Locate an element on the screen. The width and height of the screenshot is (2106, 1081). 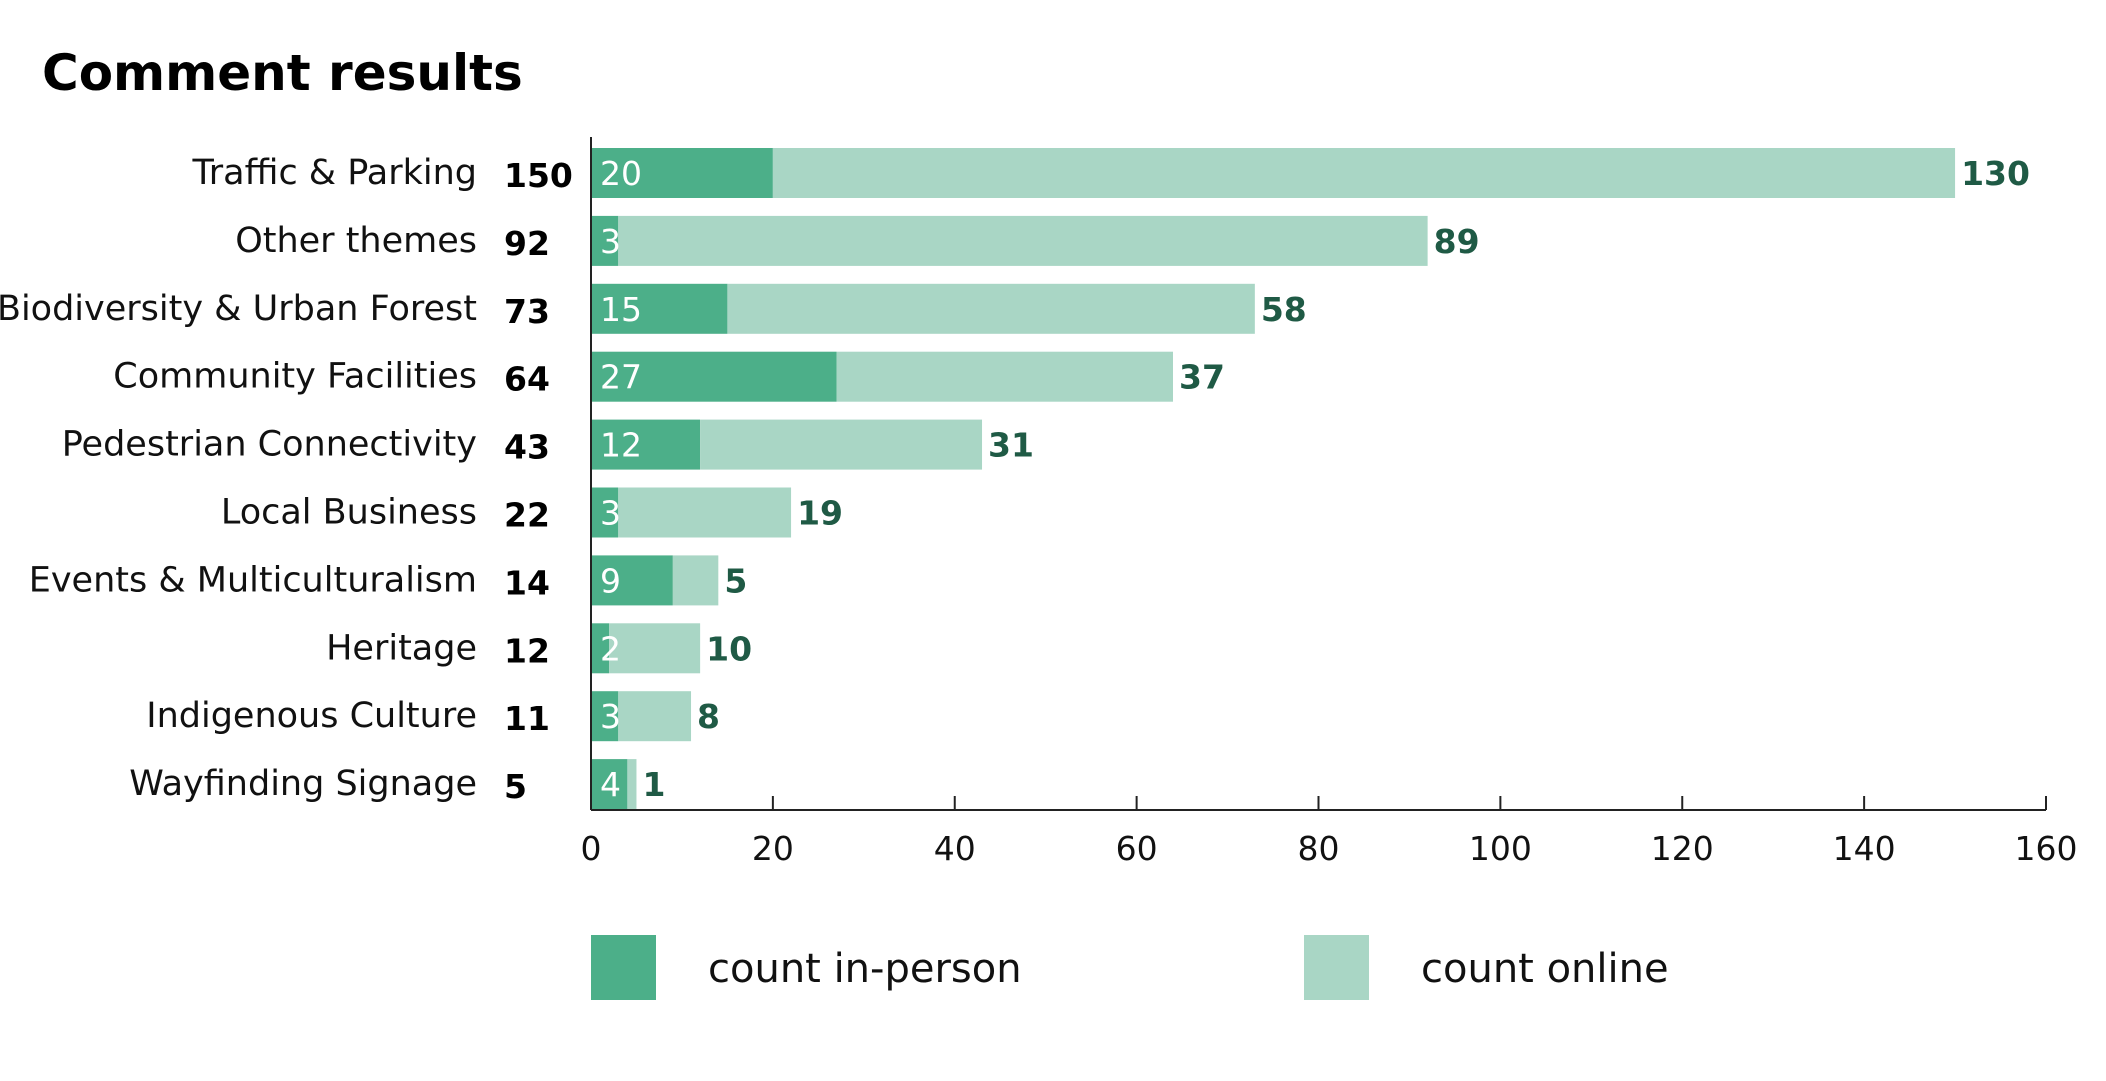
category-label: Other themes is located at coordinates (356, 241).